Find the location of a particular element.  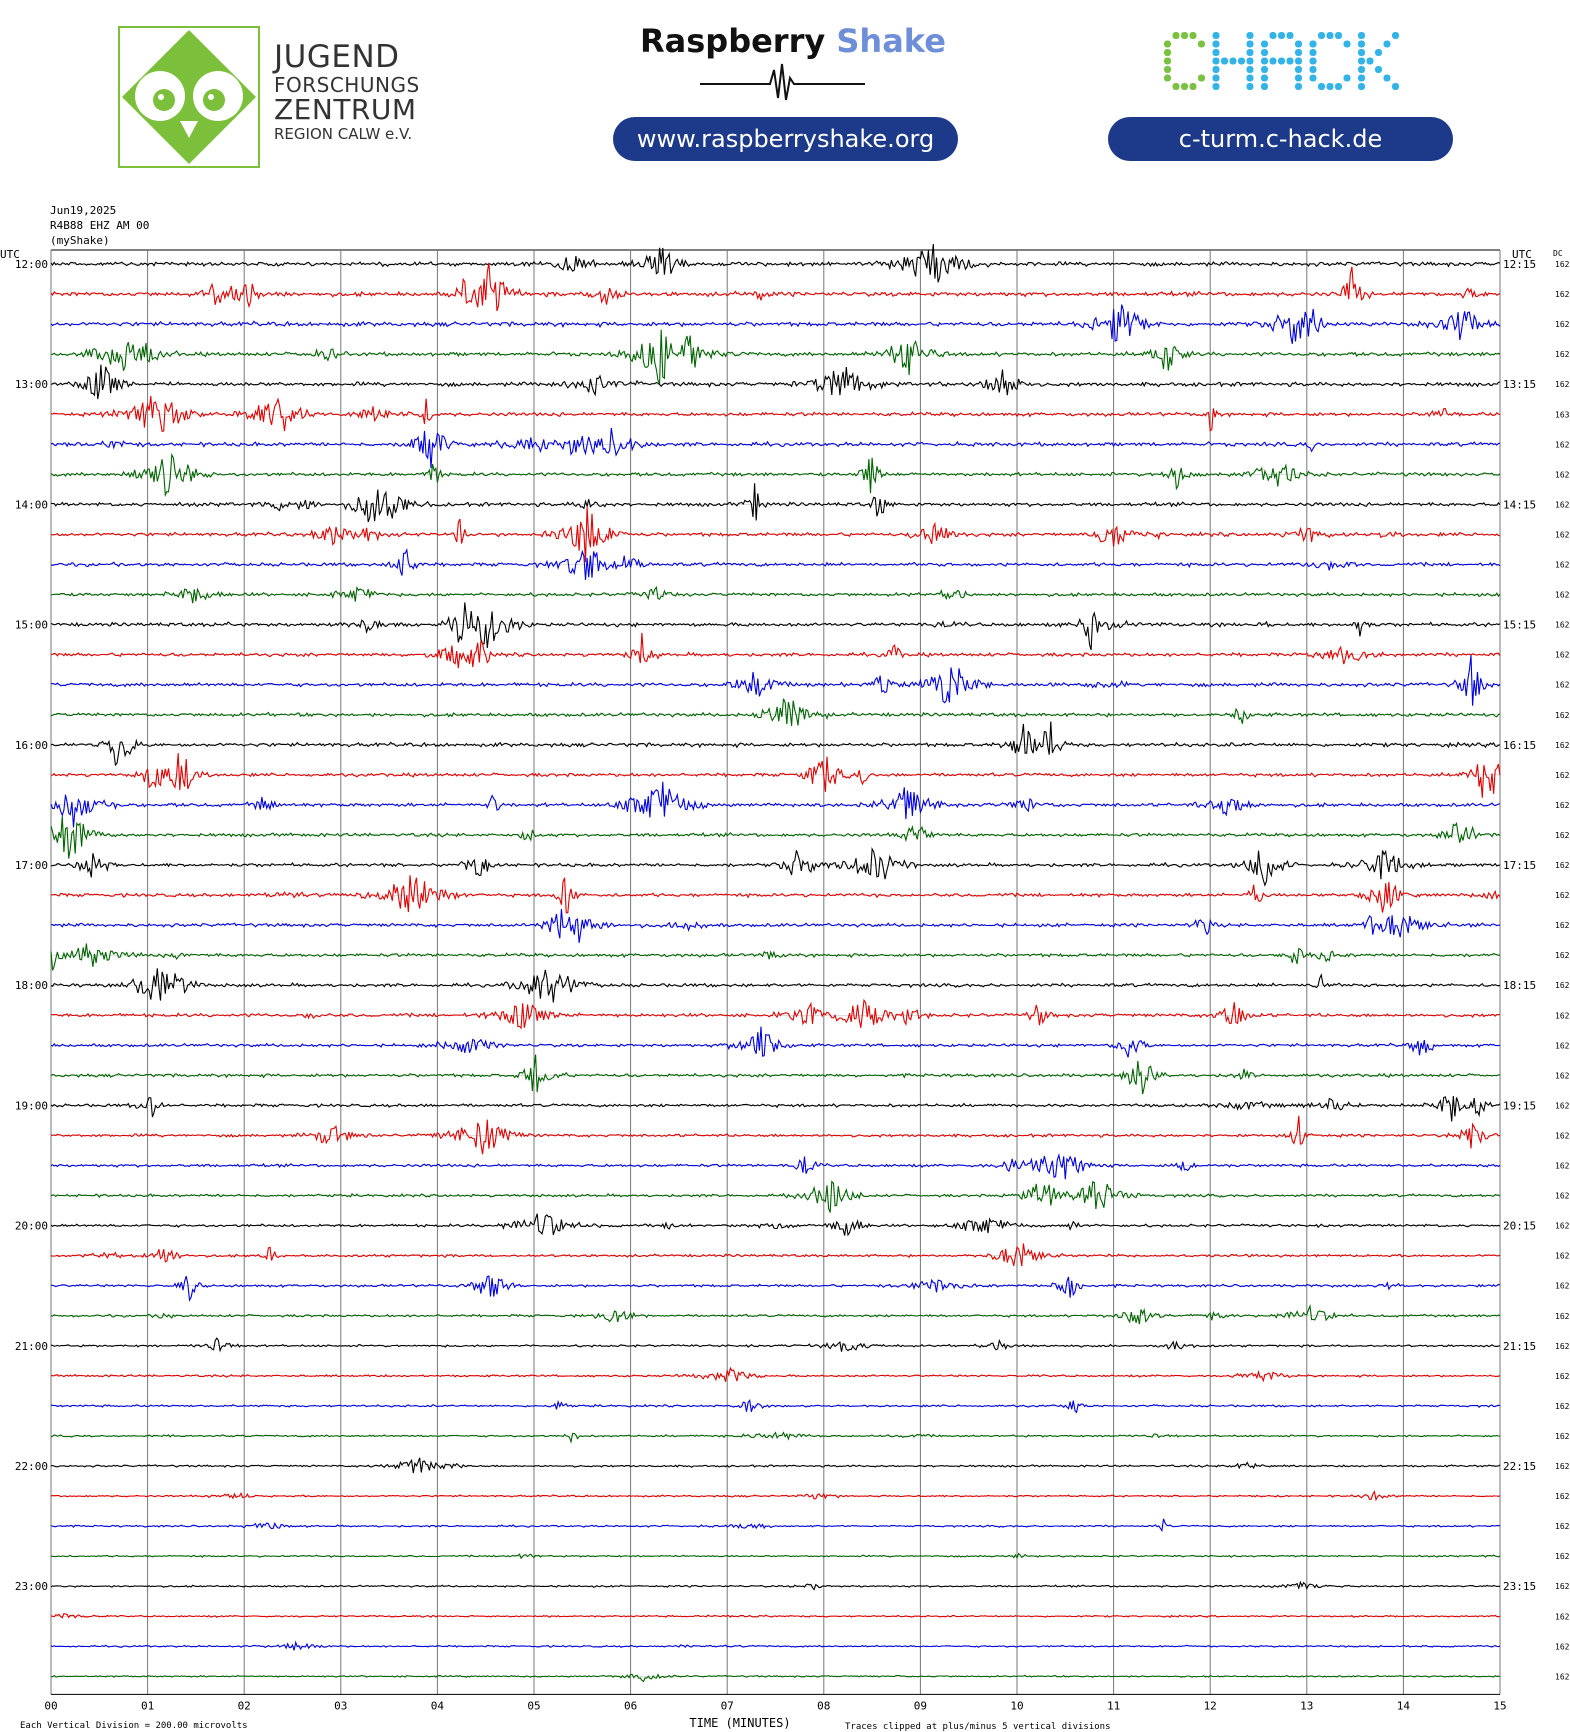

left-hour-label: 14:00 is located at coordinates (31, 504).